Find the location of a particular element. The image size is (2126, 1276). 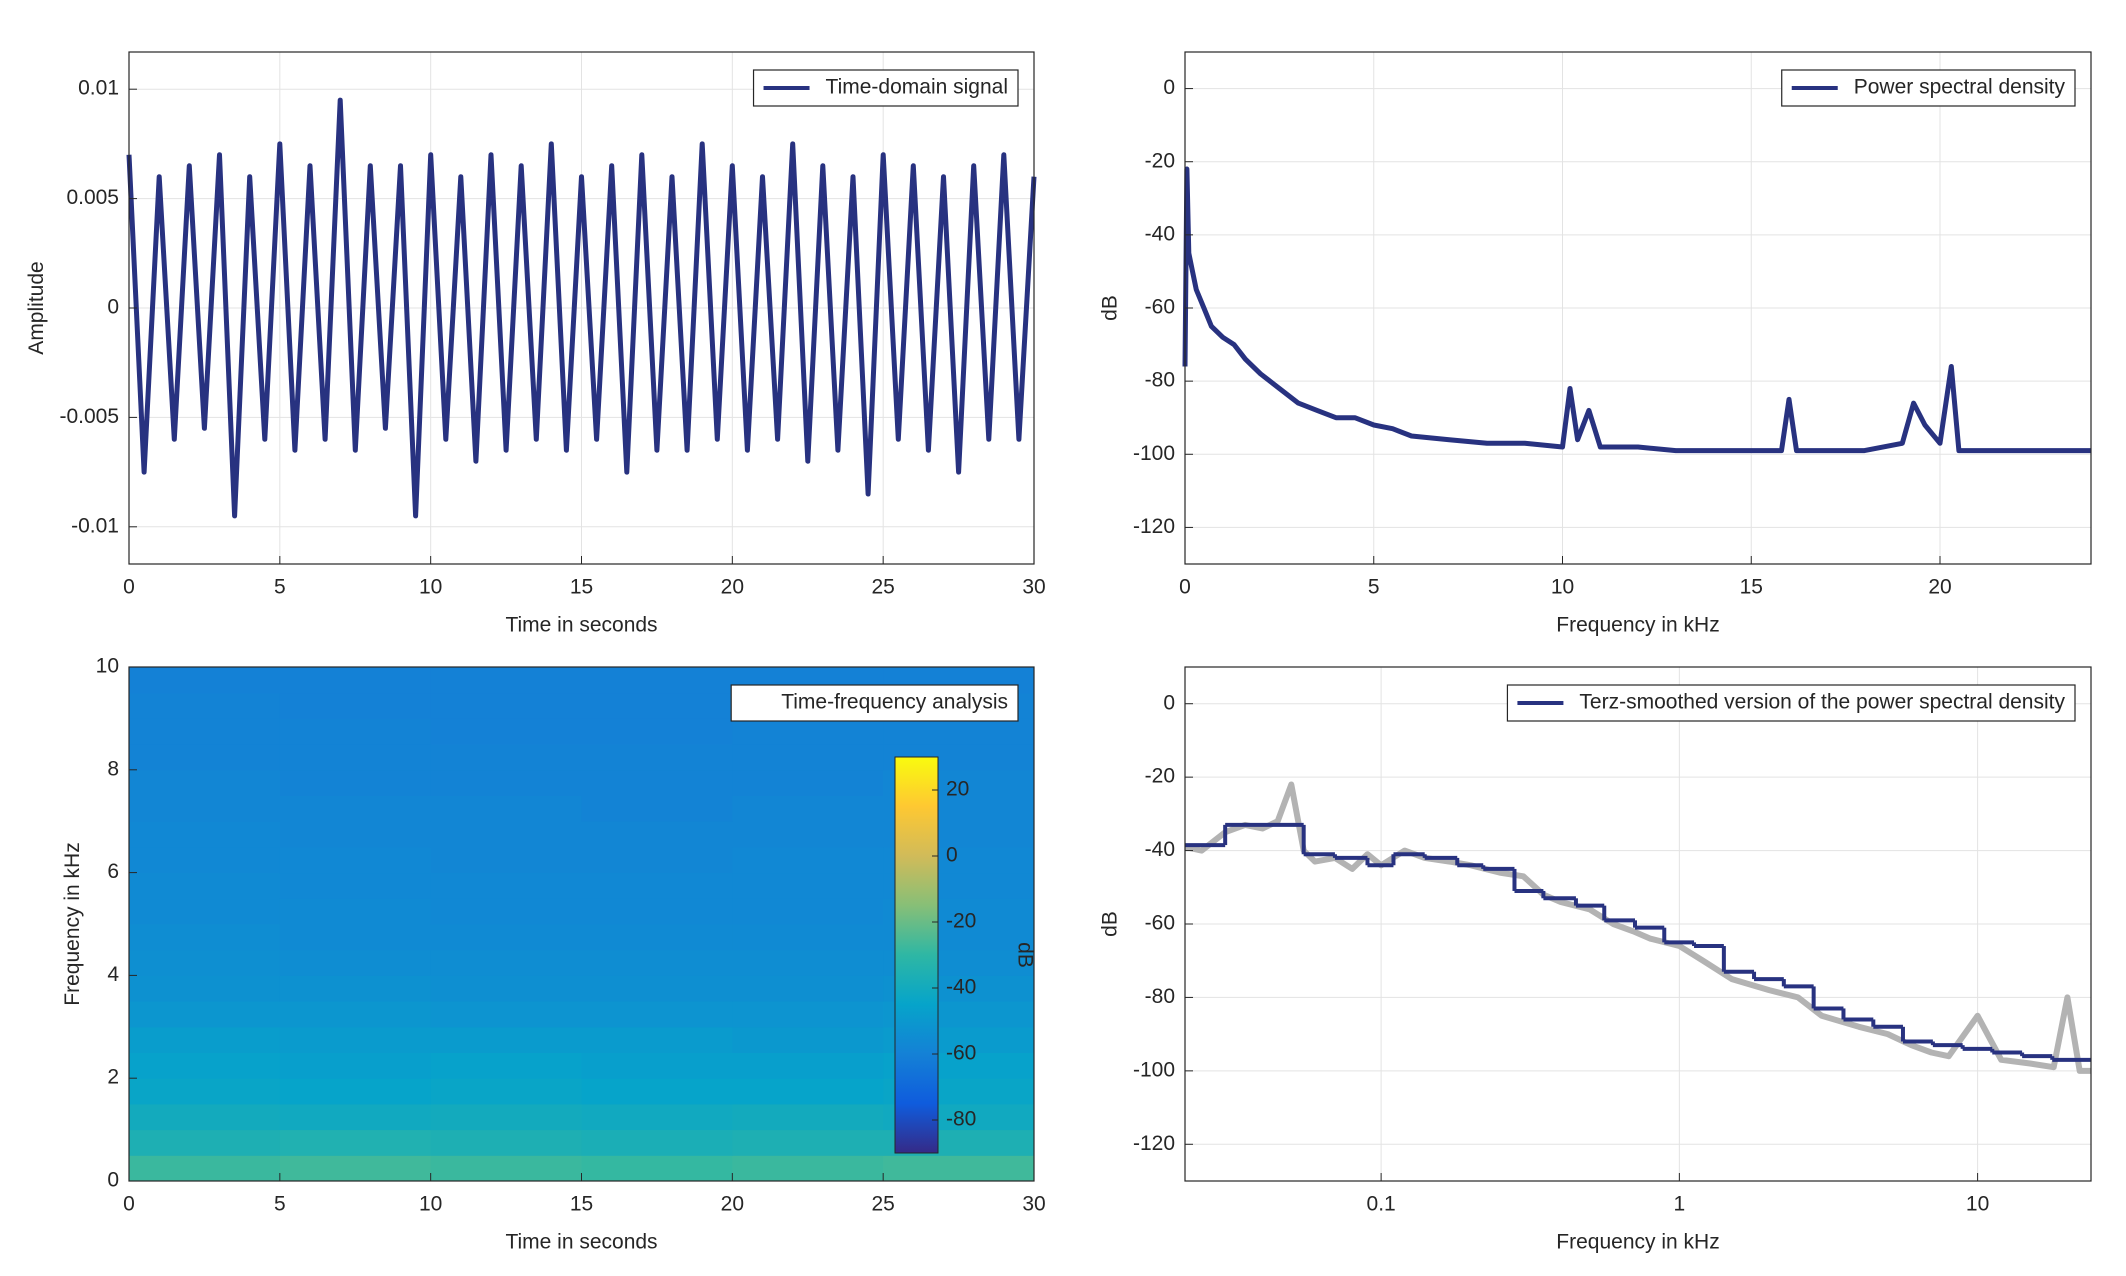

x-tick-label: 0.1 is located at coordinates (1381, 1204).